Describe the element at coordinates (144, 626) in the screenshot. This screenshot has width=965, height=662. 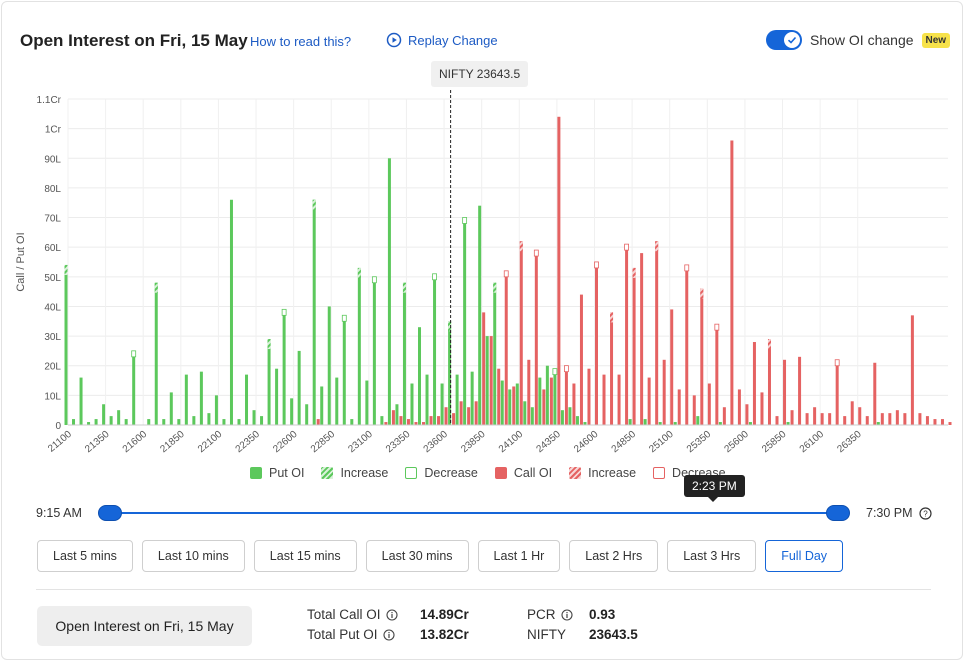
I see `open-interest-date-button: Open Interest on Fri, 15 May` at that location.